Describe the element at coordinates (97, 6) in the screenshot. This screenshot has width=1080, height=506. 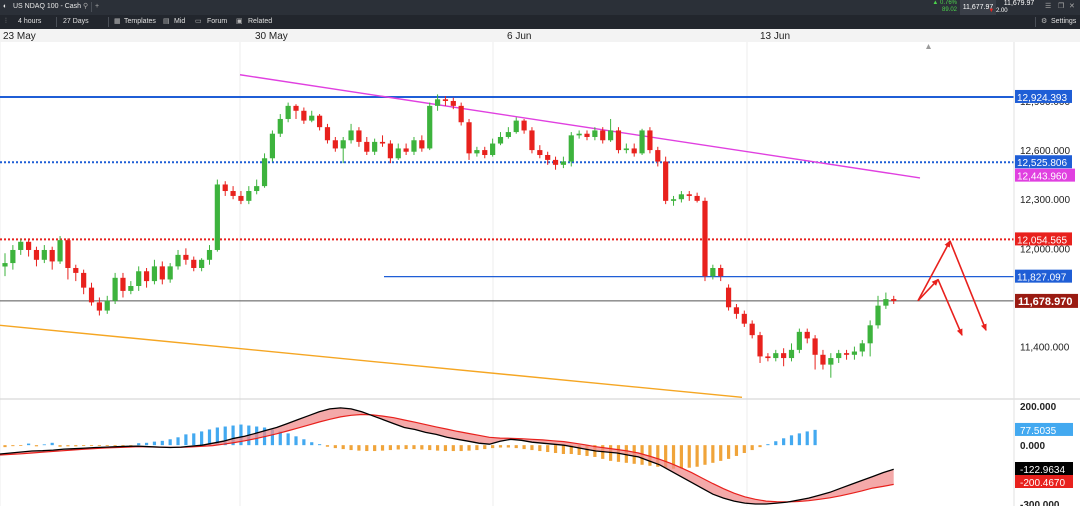
I see `add-tab-button: +` at that location.